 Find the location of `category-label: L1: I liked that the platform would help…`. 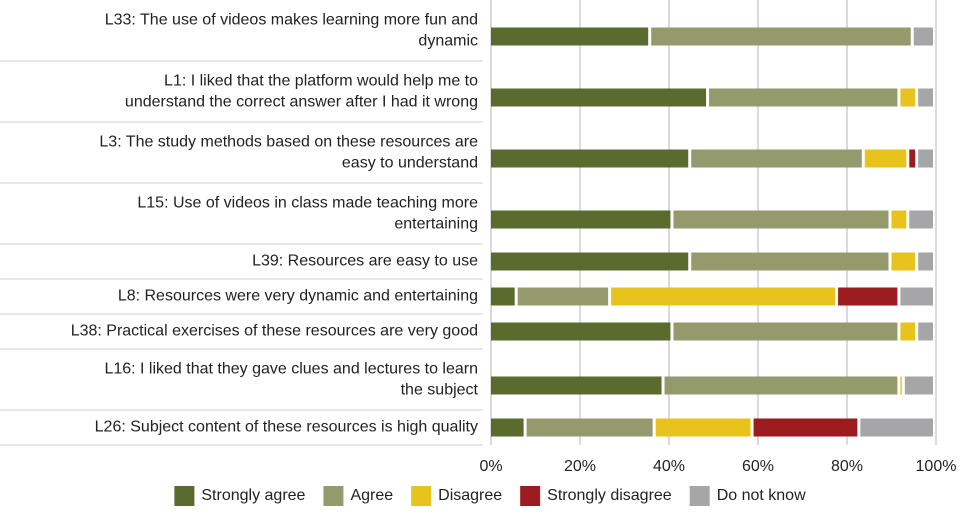

category-label: L1: I liked that the platform would help… is located at coordinates (301, 92).